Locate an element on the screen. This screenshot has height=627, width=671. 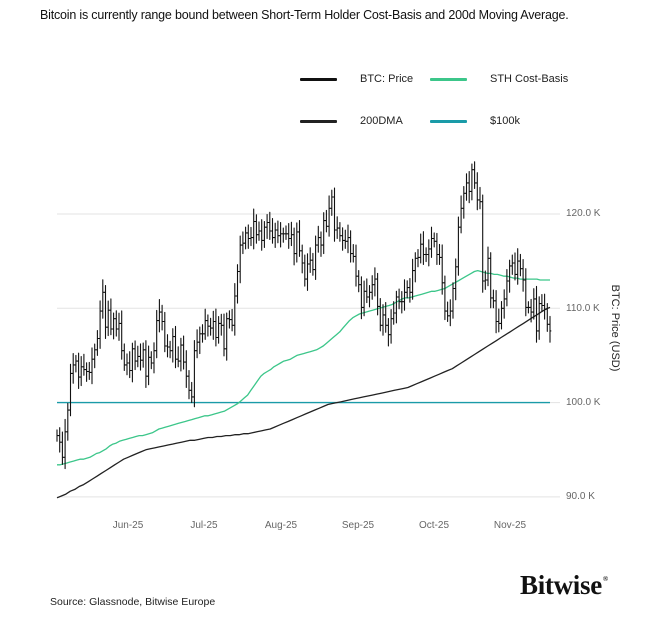
y-tick-100k: 100.0 K is located at coordinates (583, 402).